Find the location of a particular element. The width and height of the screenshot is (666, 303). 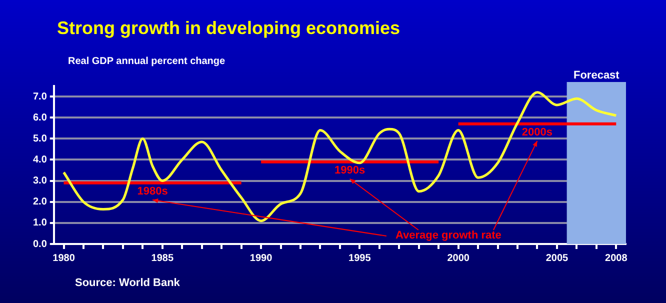

y-tick-label: 6.0 is located at coordinates (40, 118).